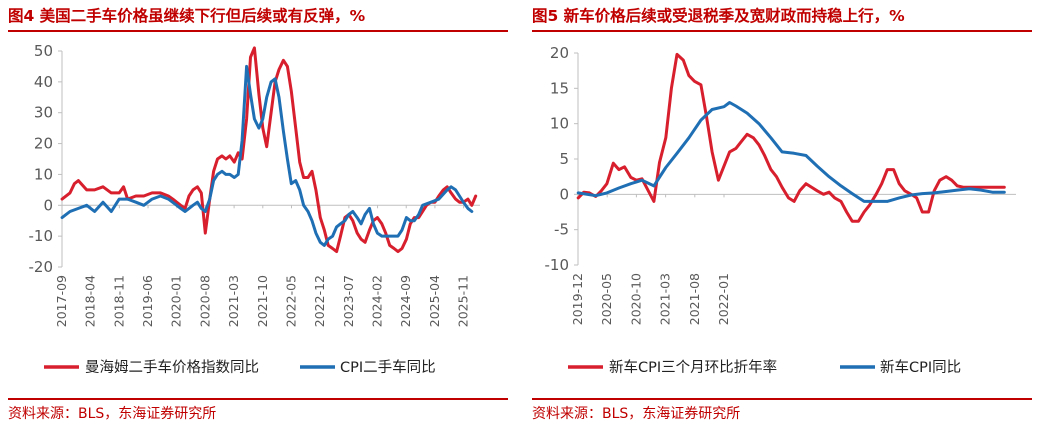 The width and height of the screenshot is (1038, 435). What do you see at coordinates (434, 301) in the screenshot?
I see `x-tick-label: 2025-04` at bounding box center [434, 301].